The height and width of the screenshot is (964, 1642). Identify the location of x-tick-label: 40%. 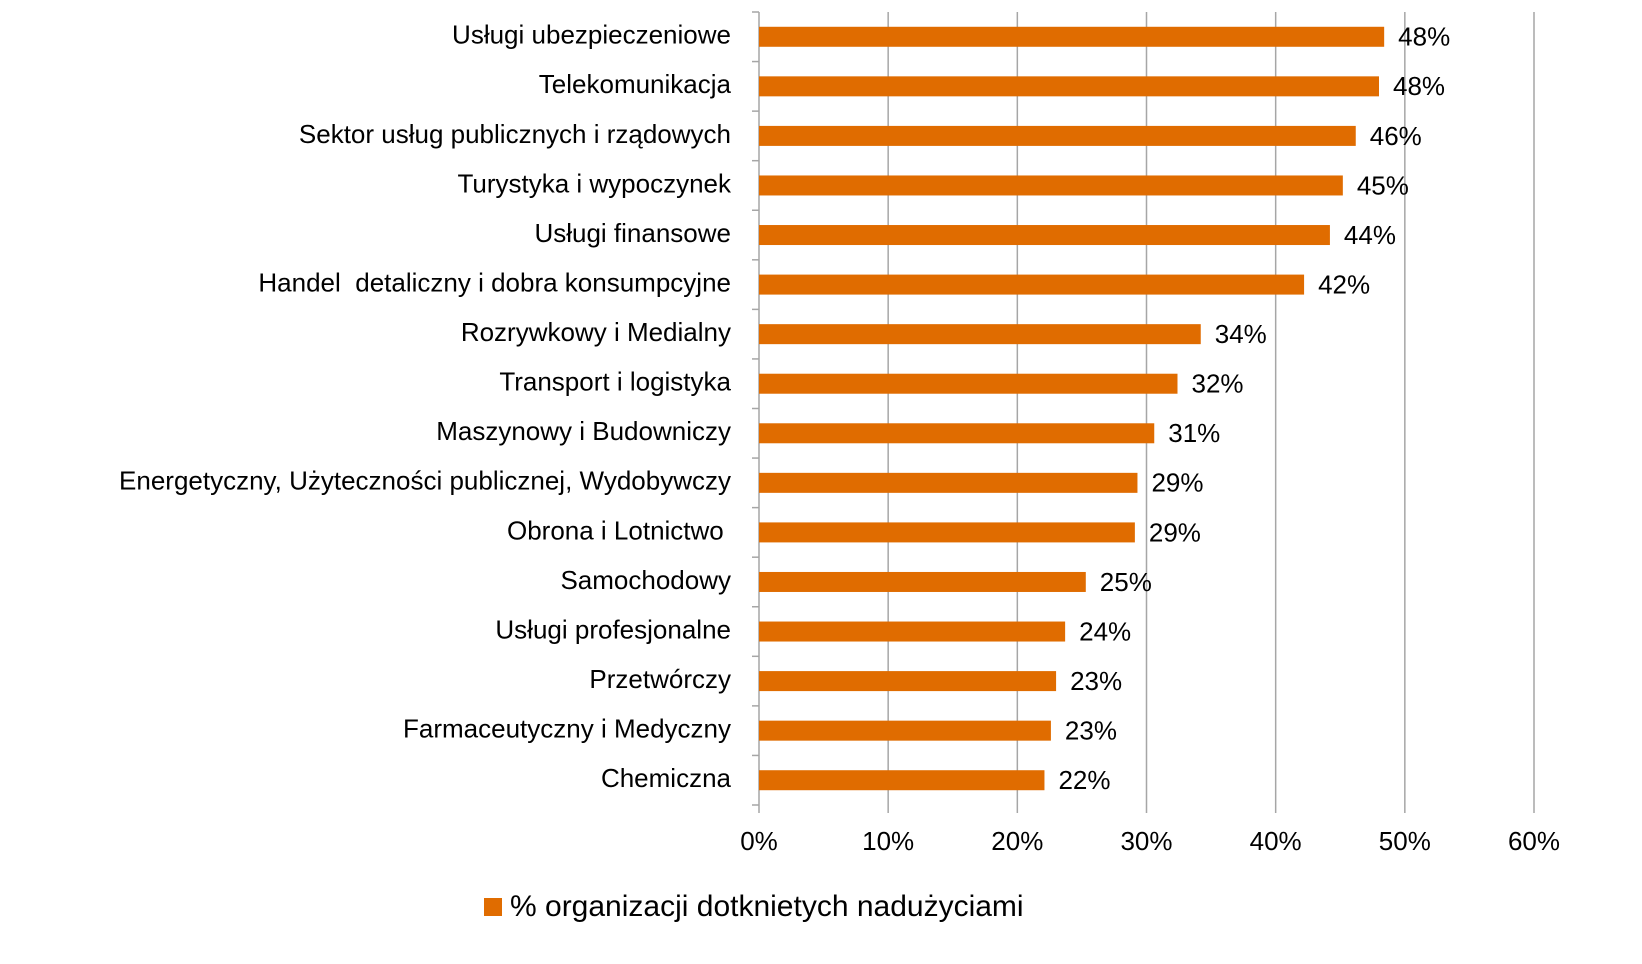
(1276, 841).